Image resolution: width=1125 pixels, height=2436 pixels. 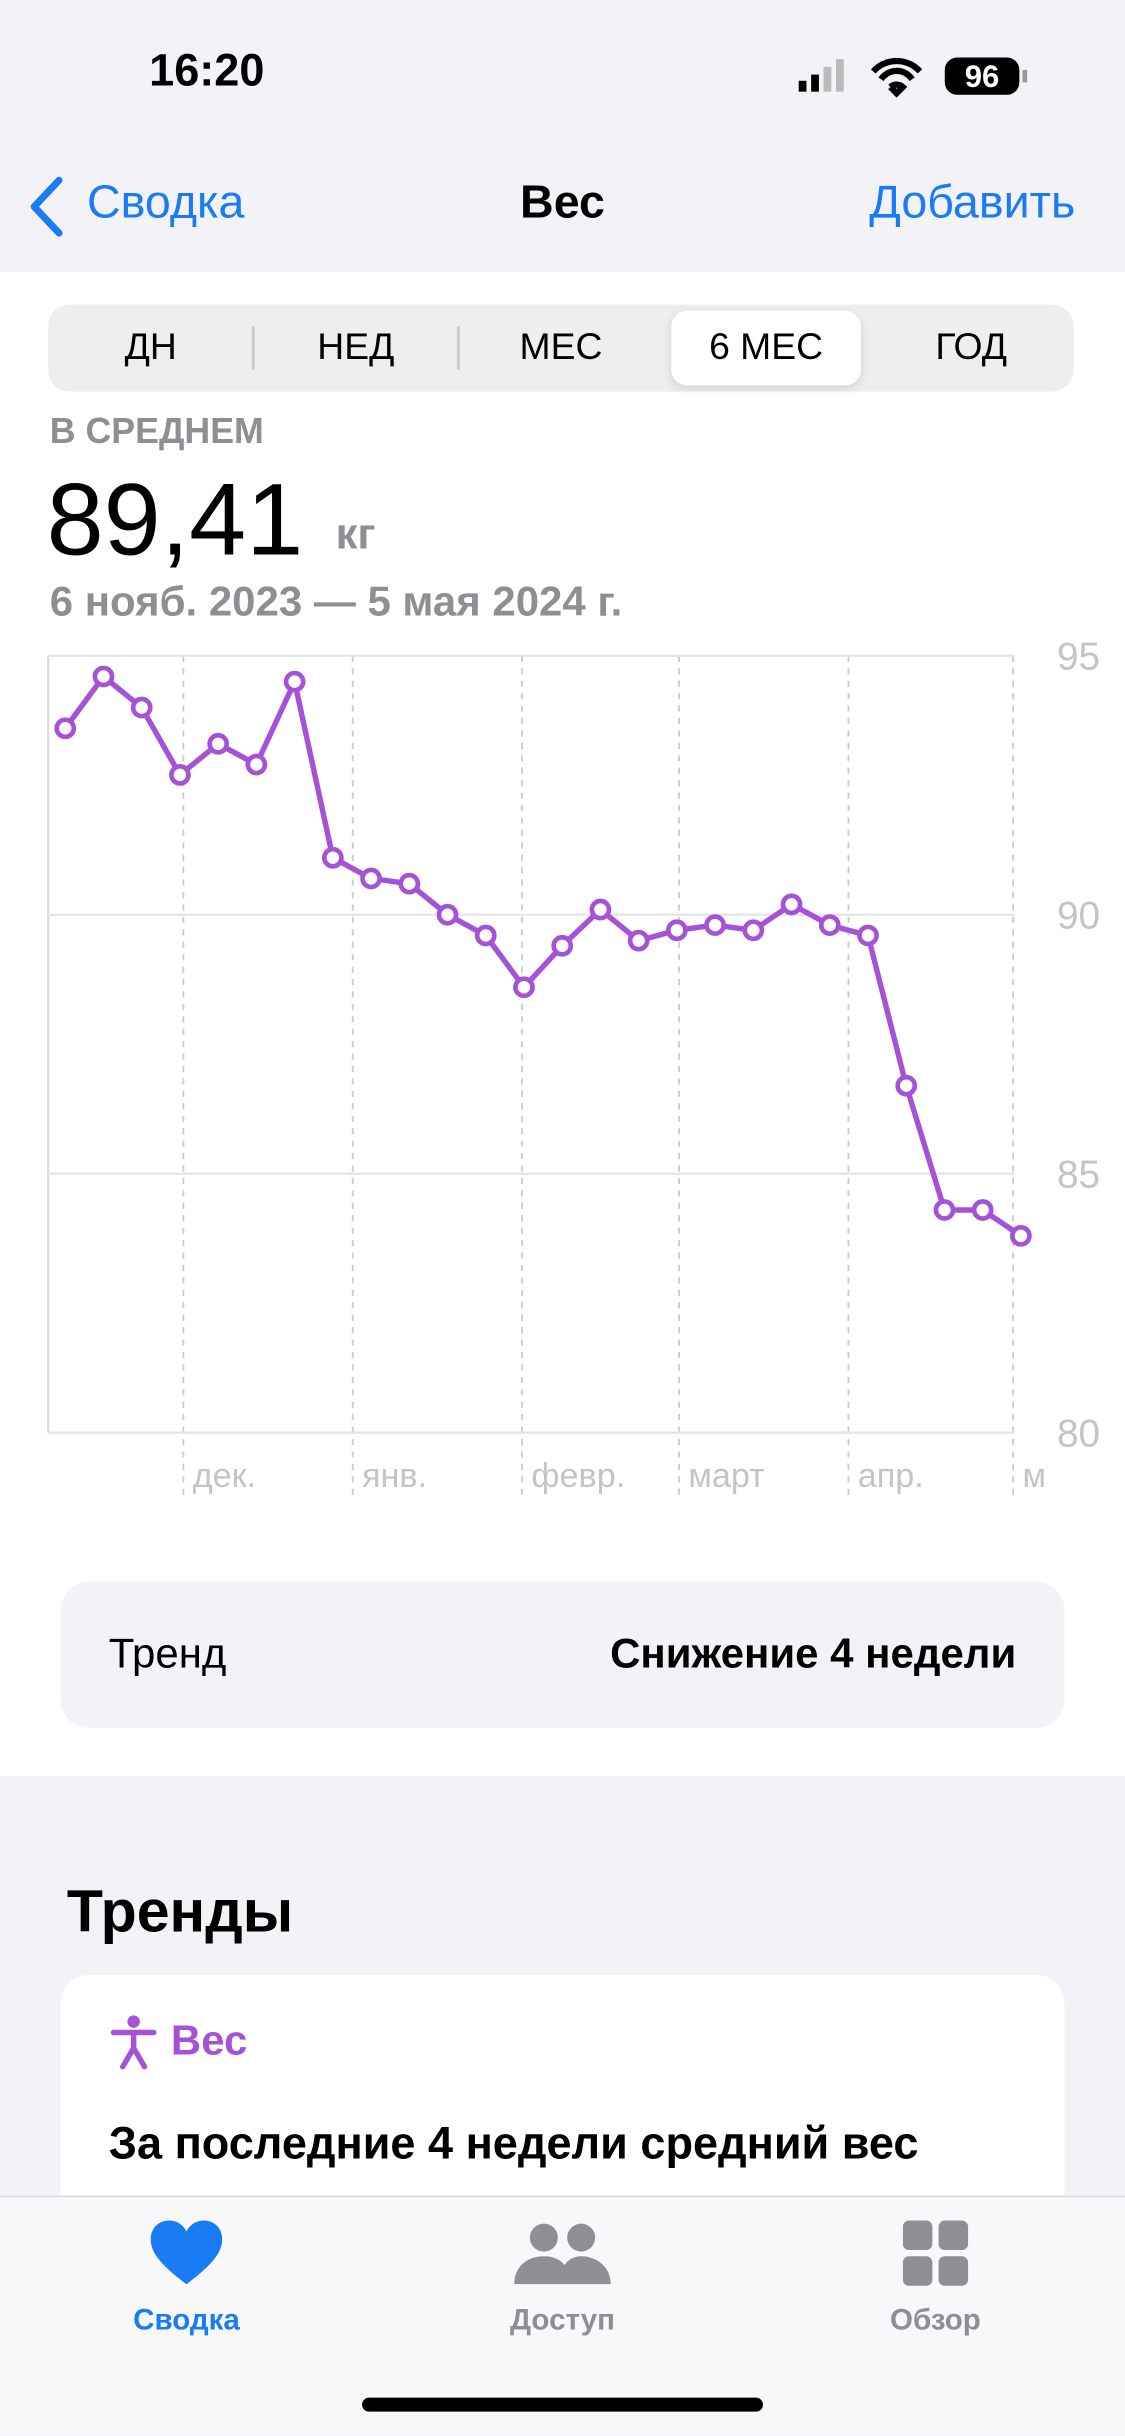 I want to click on time: 16:20, so click(x=207, y=71).